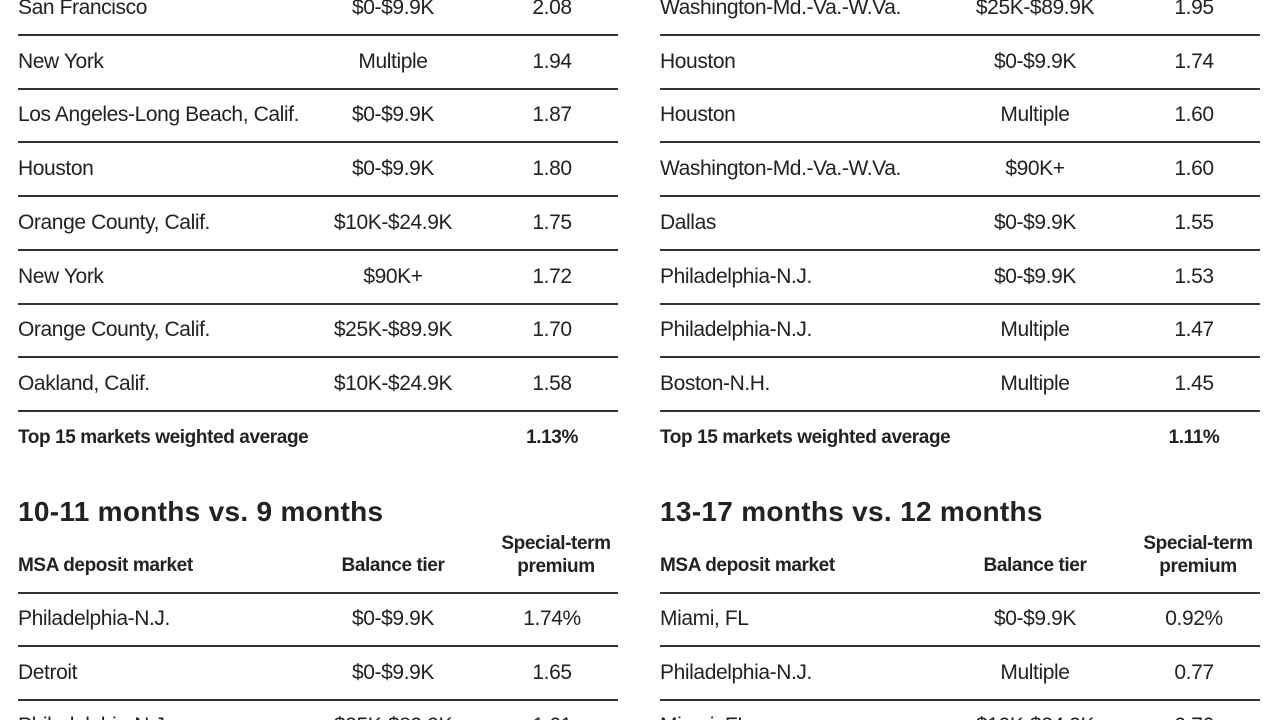 Image resolution: width=1280 pixels, height=720 pixels. Describe the element at coordinates (552, 222) in the screenshot. I see `cell-premium: 1.75` at that location.